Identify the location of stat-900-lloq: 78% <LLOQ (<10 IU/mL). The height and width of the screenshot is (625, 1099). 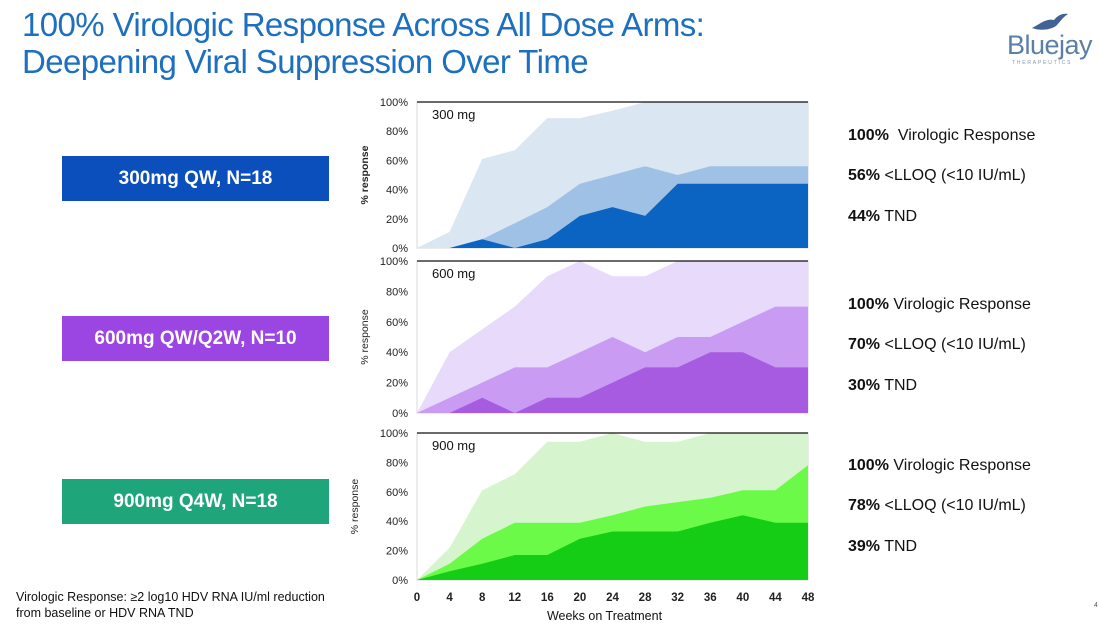
(937, 506).